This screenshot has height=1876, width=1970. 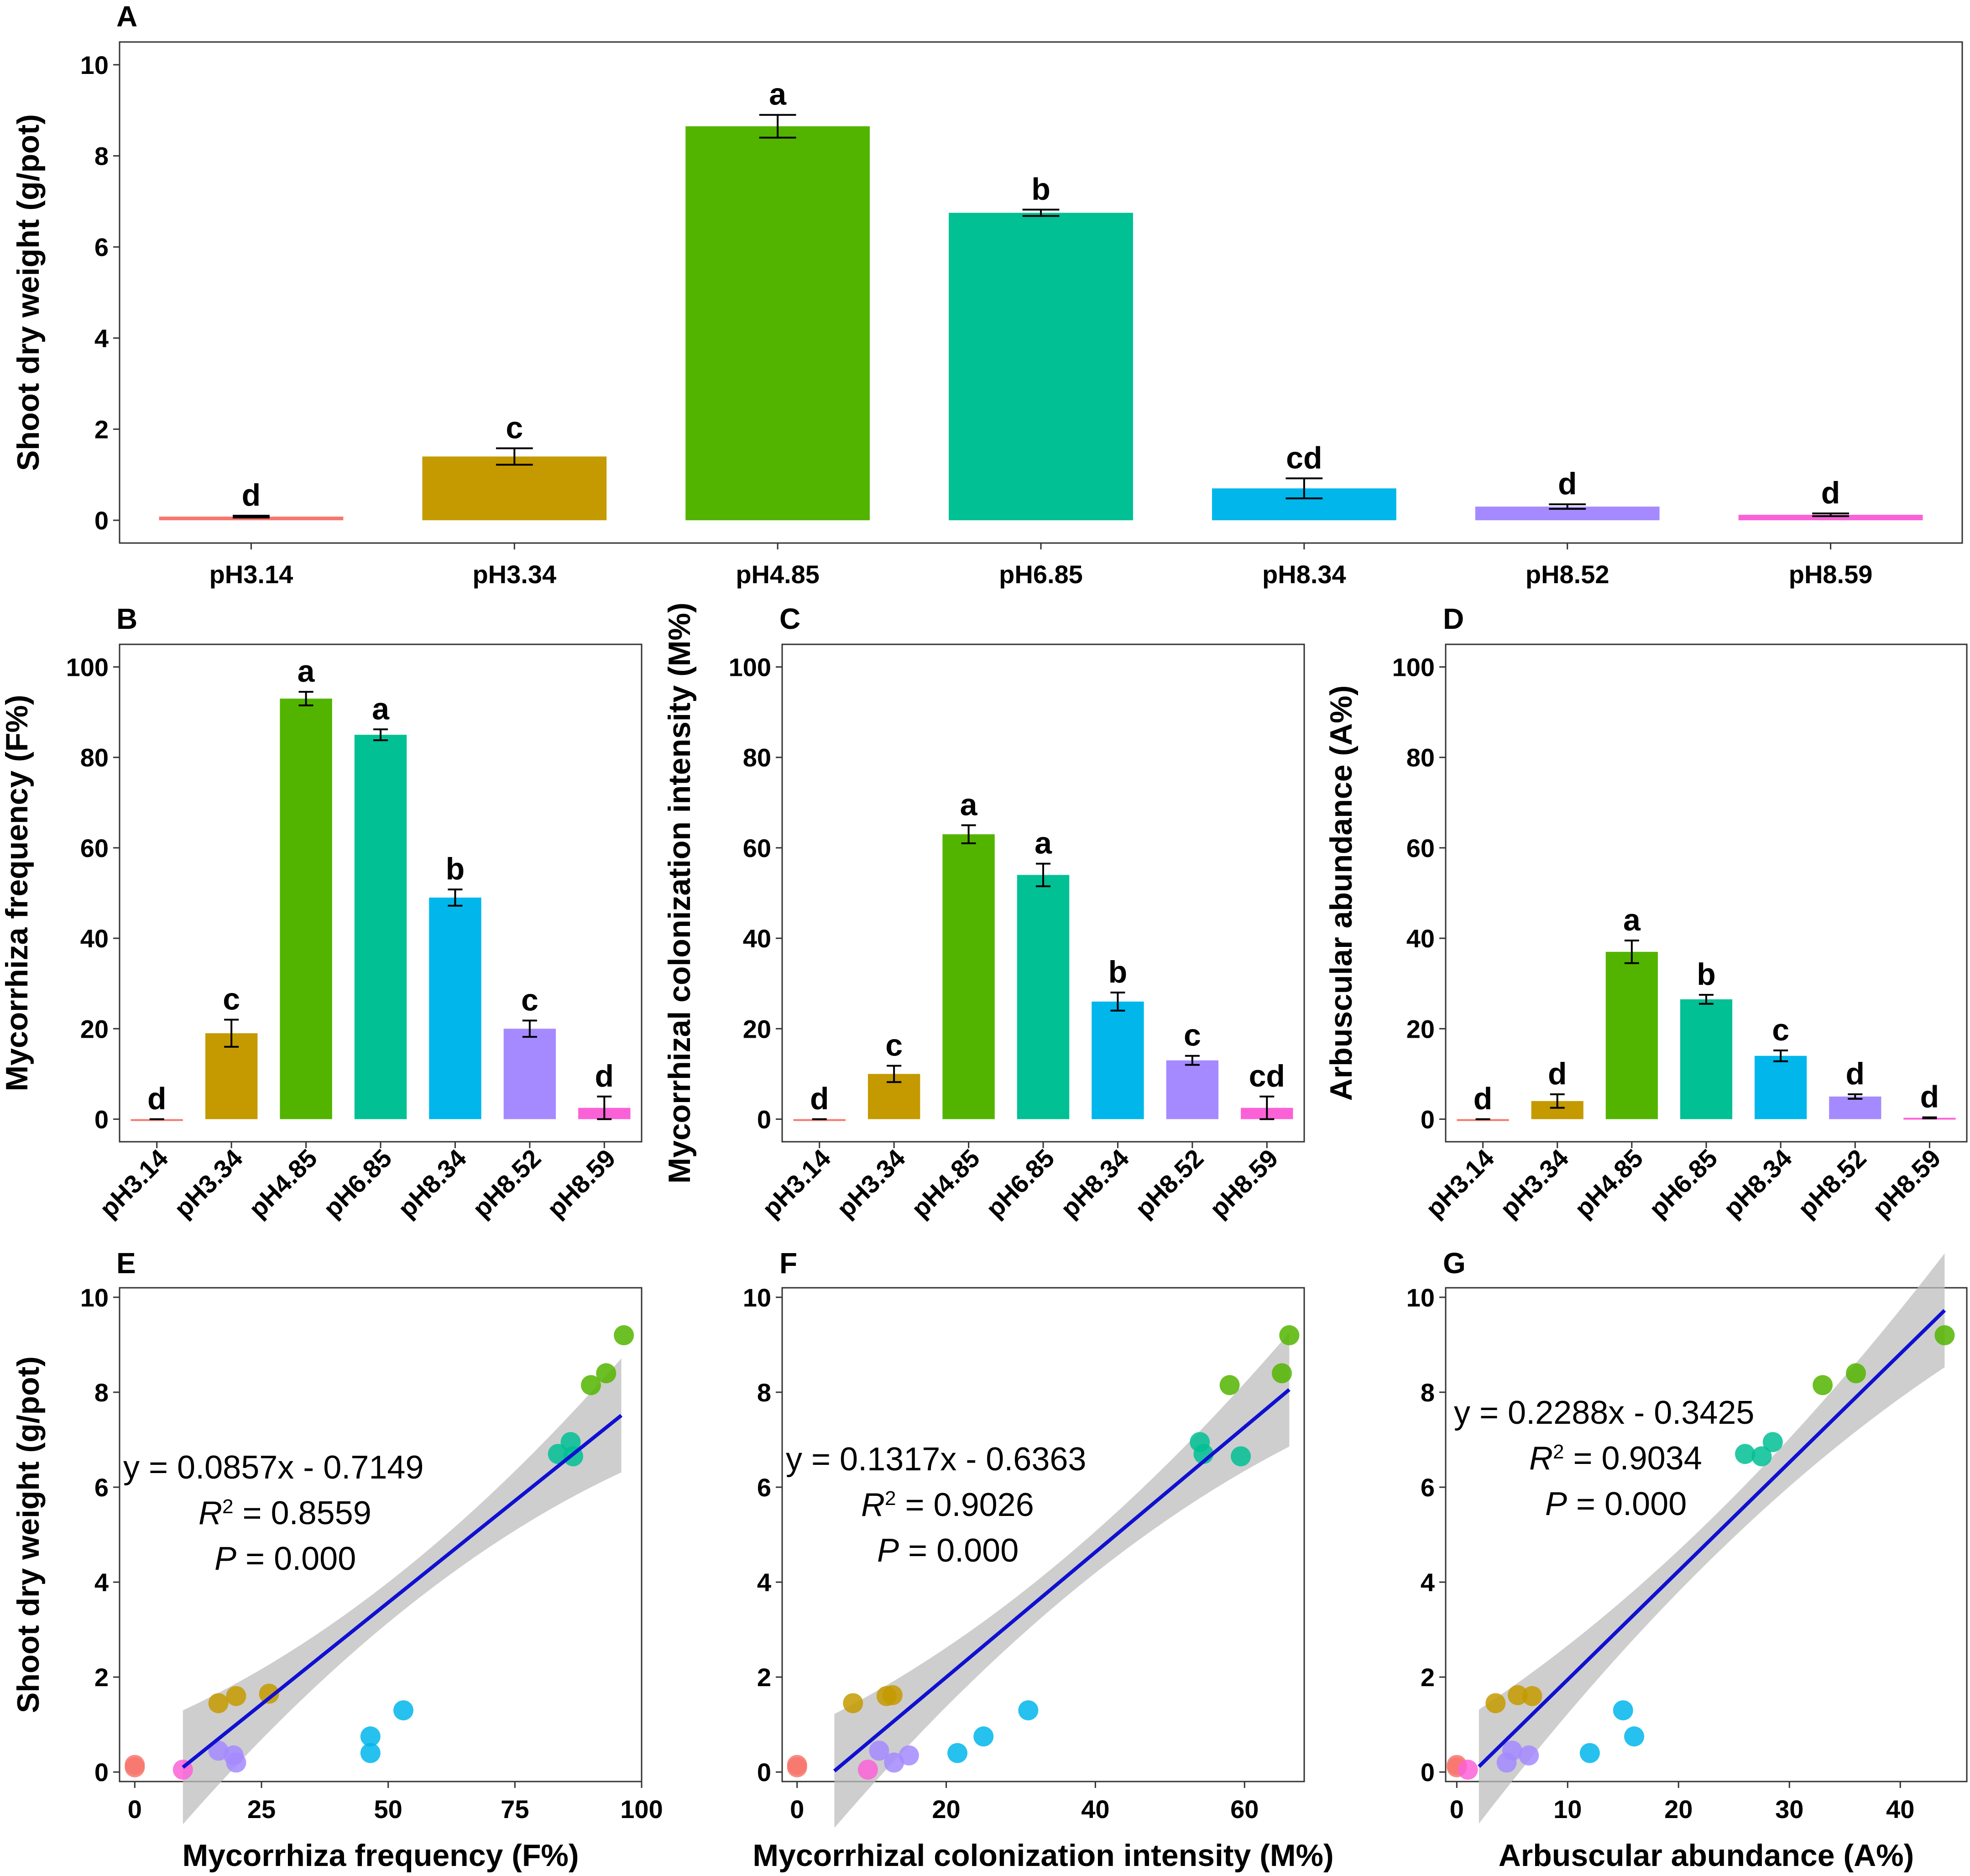 I want to click on squared-exponent: 2, so click(x=890, y=1498).